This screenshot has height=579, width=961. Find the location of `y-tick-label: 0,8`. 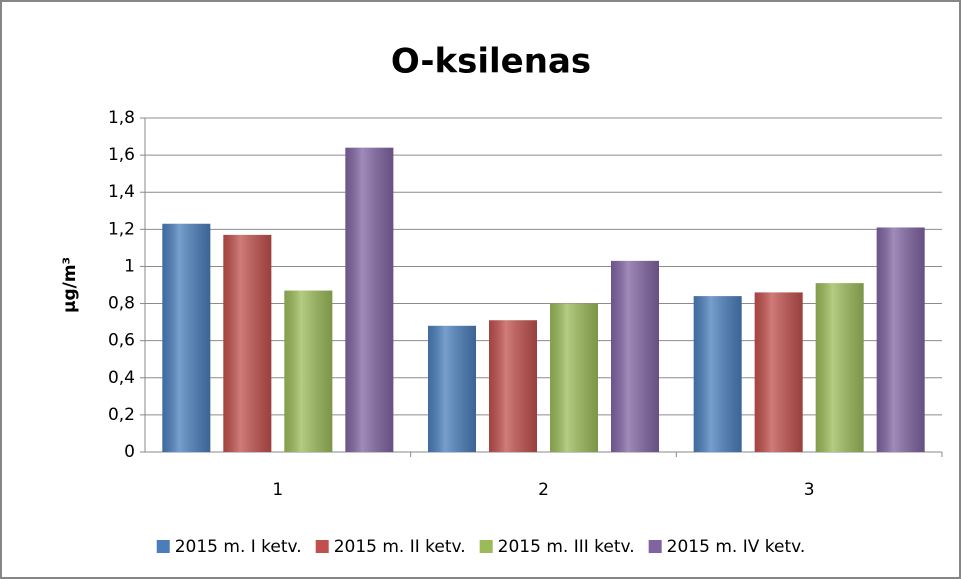

y-tick-label: 0,8 is located at coordinates (121, 304).